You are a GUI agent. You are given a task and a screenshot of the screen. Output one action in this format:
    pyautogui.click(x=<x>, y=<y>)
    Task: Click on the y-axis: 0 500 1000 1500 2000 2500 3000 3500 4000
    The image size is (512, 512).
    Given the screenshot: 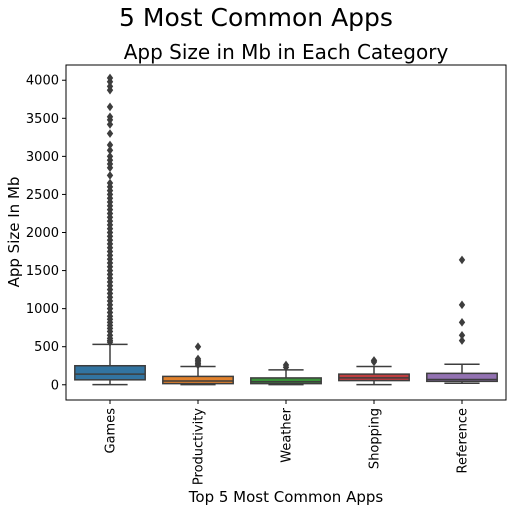 What is the action you would take?
    pyautogui.click(x=46, y=233)
    